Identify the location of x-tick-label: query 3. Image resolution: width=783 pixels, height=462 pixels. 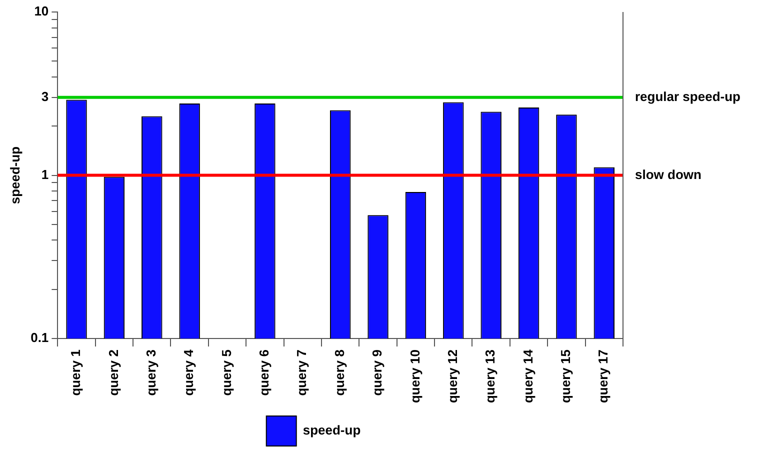
(150, 373).